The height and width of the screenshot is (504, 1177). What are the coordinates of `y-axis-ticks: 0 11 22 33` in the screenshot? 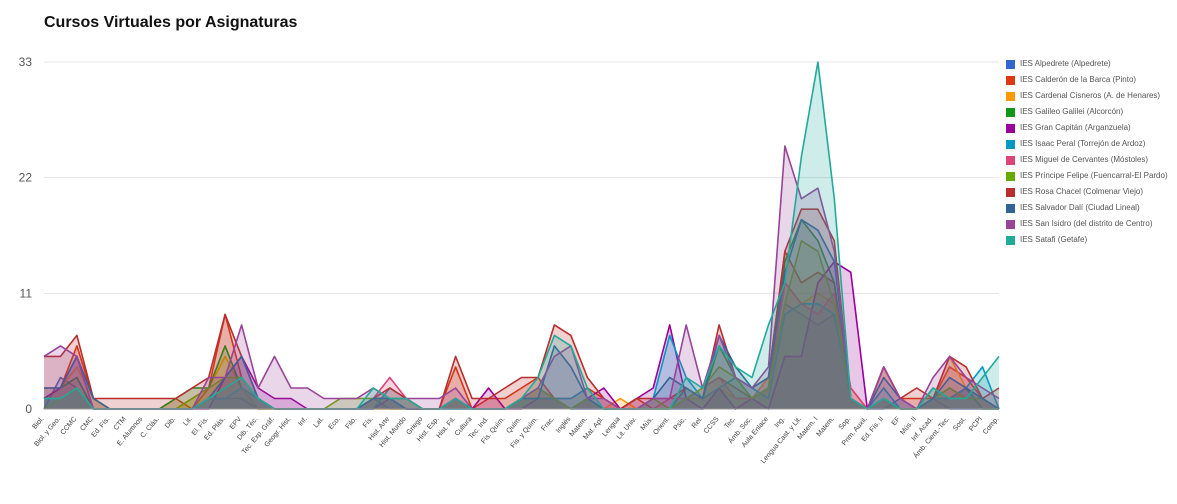 It's located at (26, 235).